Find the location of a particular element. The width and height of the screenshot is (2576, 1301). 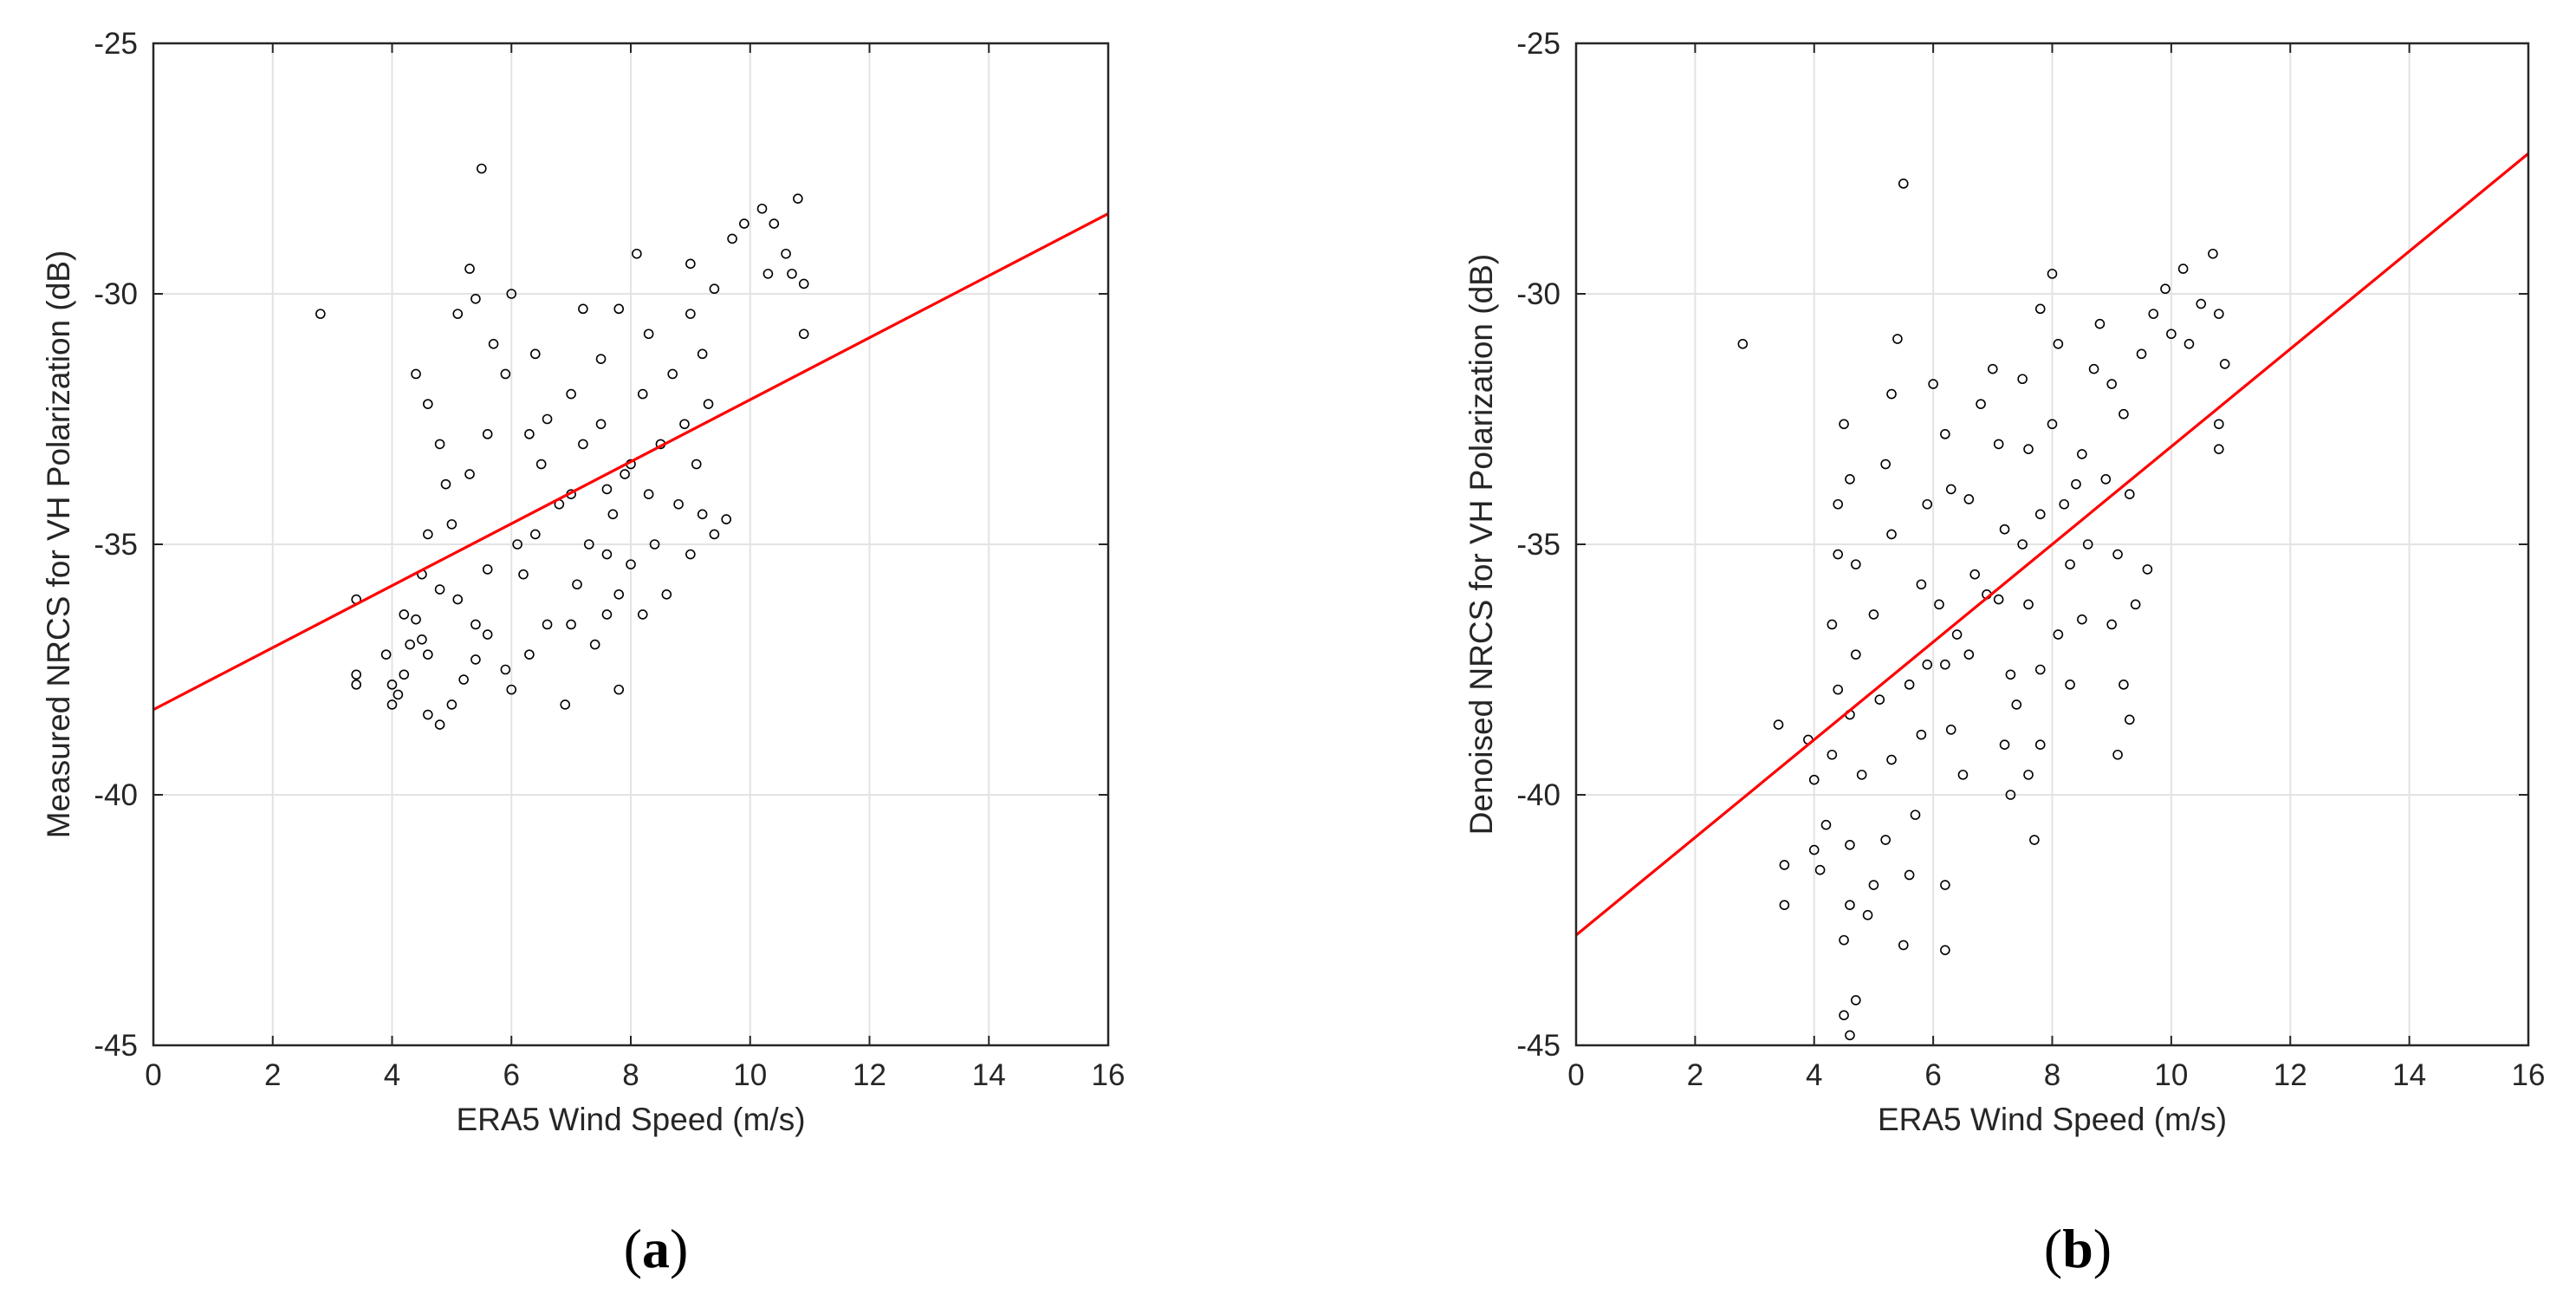

y-tick-label: -45 is located at coordinates (116, 1046).